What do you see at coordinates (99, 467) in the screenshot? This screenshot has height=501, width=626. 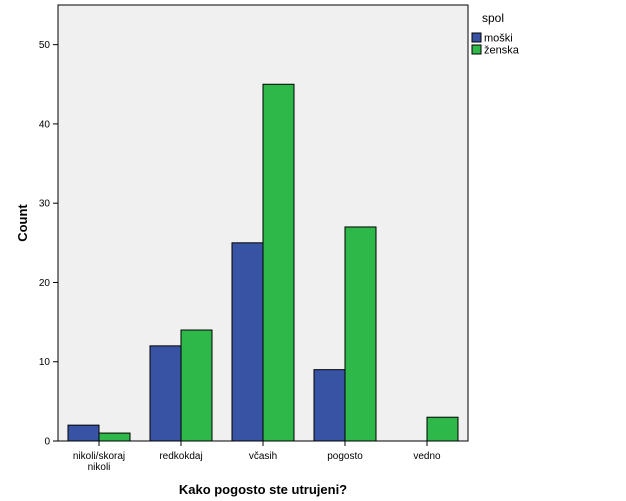 I see `x-tick-label: nikoli` at bounding box center [99, 467].